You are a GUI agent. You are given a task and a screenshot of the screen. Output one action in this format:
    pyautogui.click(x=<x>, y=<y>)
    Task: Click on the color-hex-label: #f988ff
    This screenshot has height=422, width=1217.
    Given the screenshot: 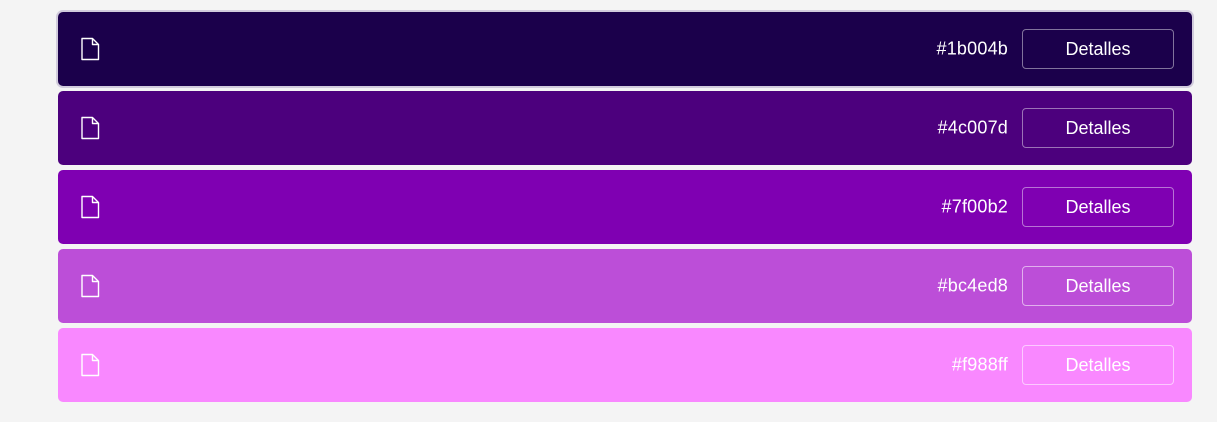 What is the action you would take?
    pyautogui.click(x=979, y=364)
    